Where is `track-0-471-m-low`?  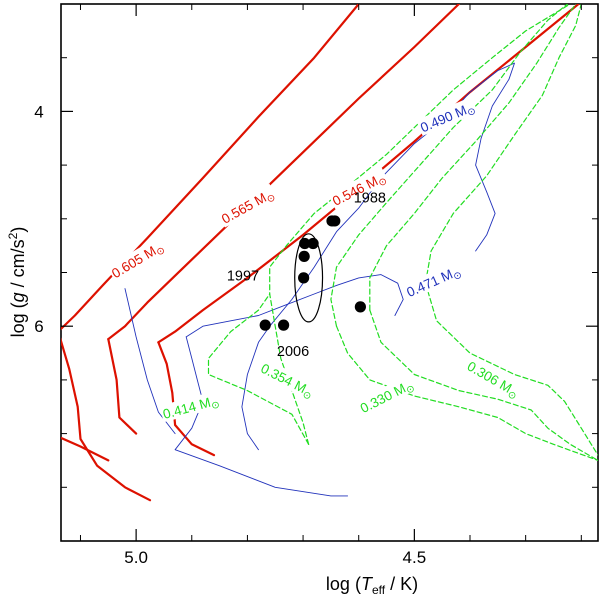 track-0-471-m-low is located at coordinates (261, 416).